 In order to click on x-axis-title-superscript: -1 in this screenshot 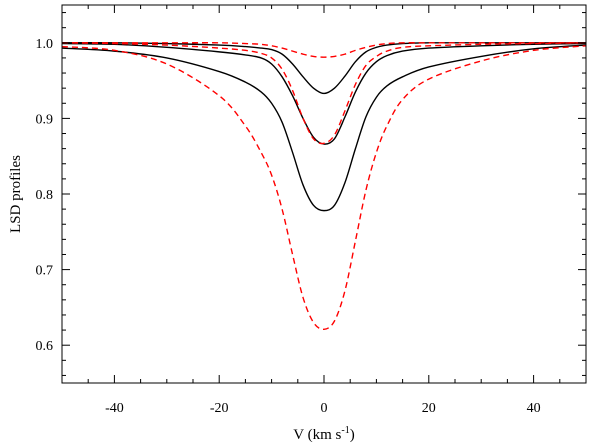, I will do `click(345, 430)`.